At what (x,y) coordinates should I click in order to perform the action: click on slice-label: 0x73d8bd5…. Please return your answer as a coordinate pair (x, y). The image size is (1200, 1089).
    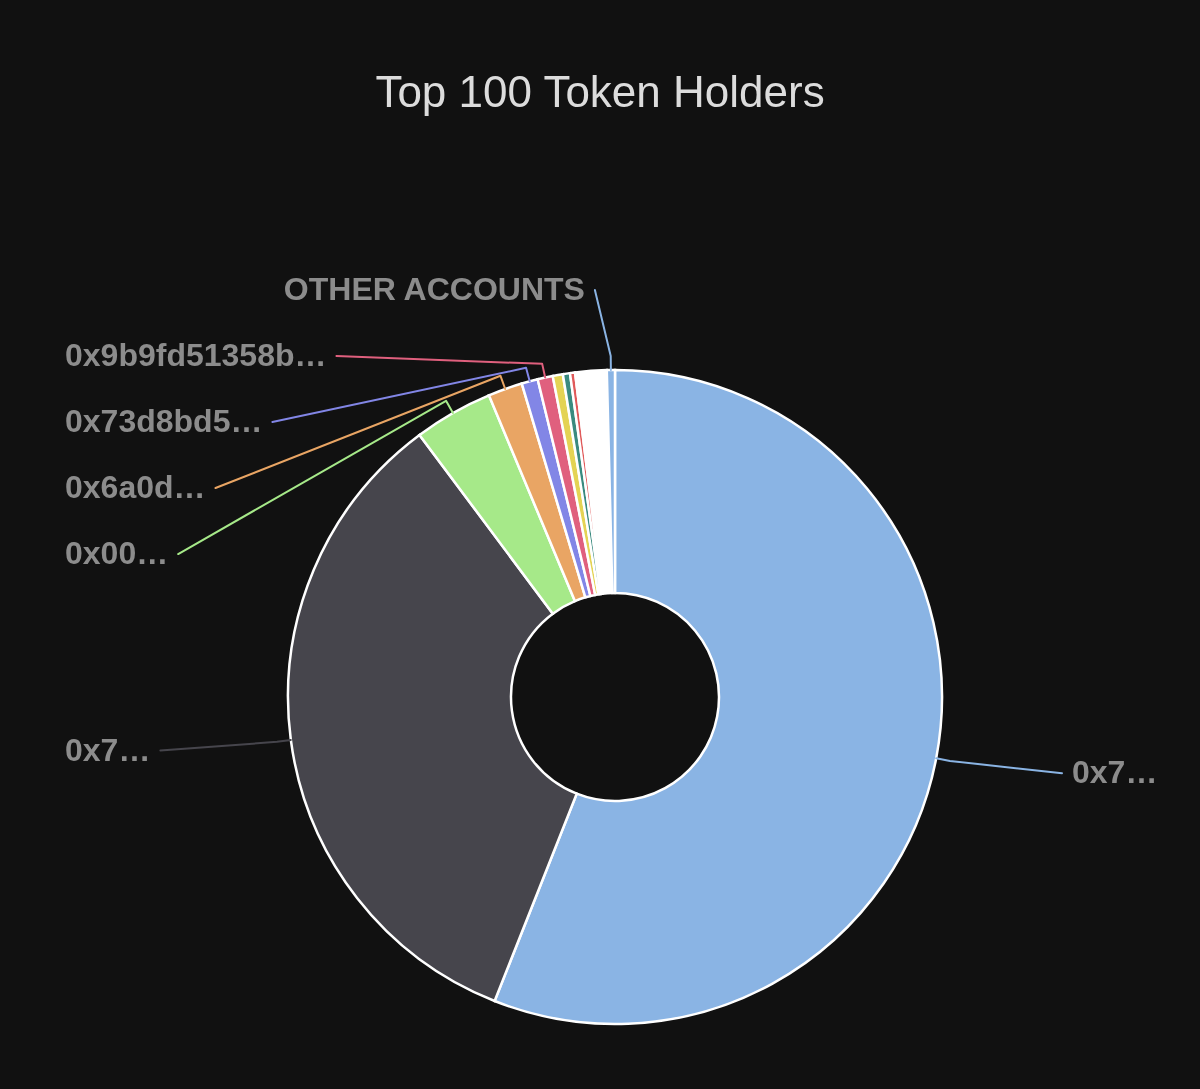
    Looking at the image, I should click on (164, 421).